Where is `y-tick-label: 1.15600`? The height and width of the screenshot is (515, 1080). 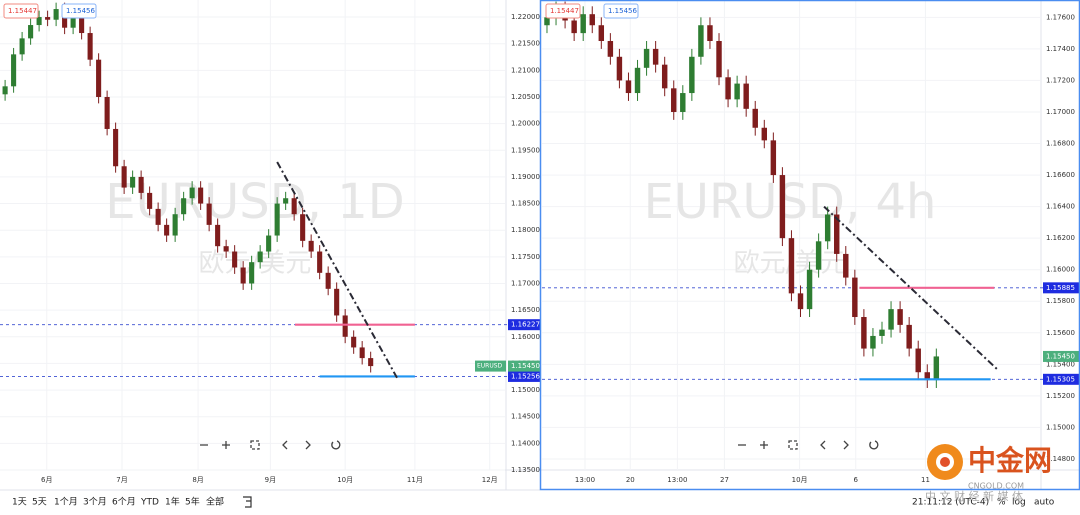
y-tick-label: 1.15600 is located at coordinates (1060, 333).